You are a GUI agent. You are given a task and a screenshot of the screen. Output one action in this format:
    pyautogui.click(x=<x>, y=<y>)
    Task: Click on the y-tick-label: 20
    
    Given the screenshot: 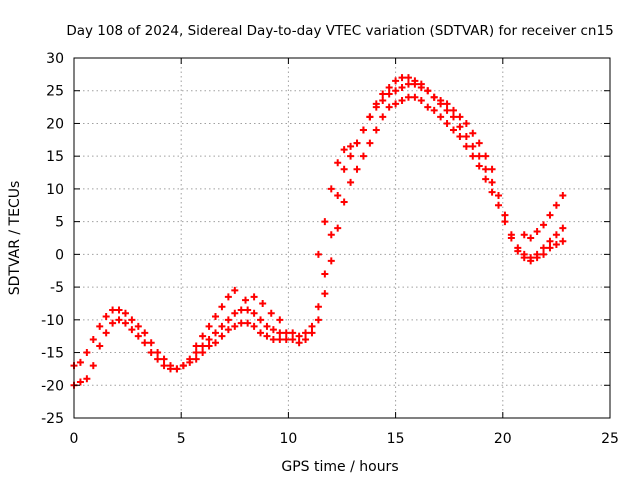 What is the action you would take?
    pyautogui.click(x=55, y=124)
    